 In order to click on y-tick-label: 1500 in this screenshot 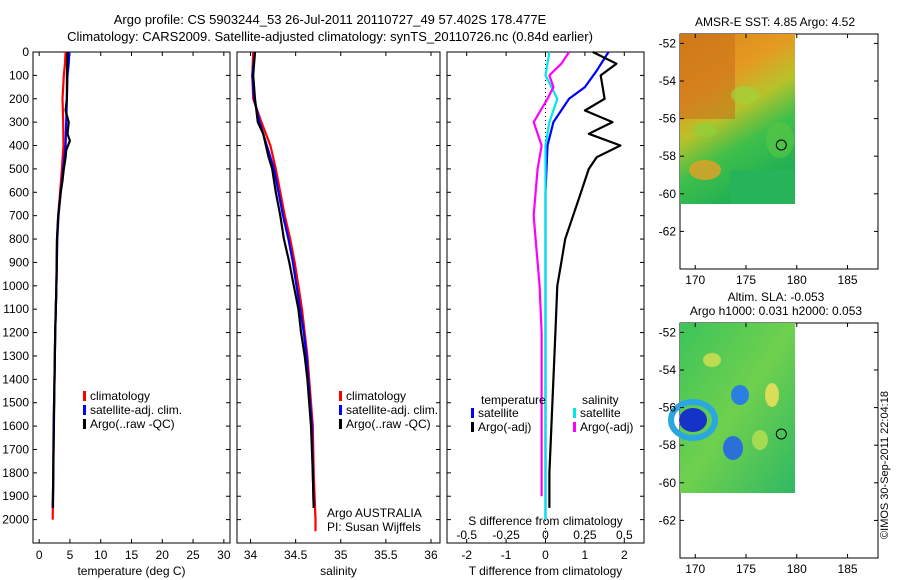, I will do `click(15, 403)`.